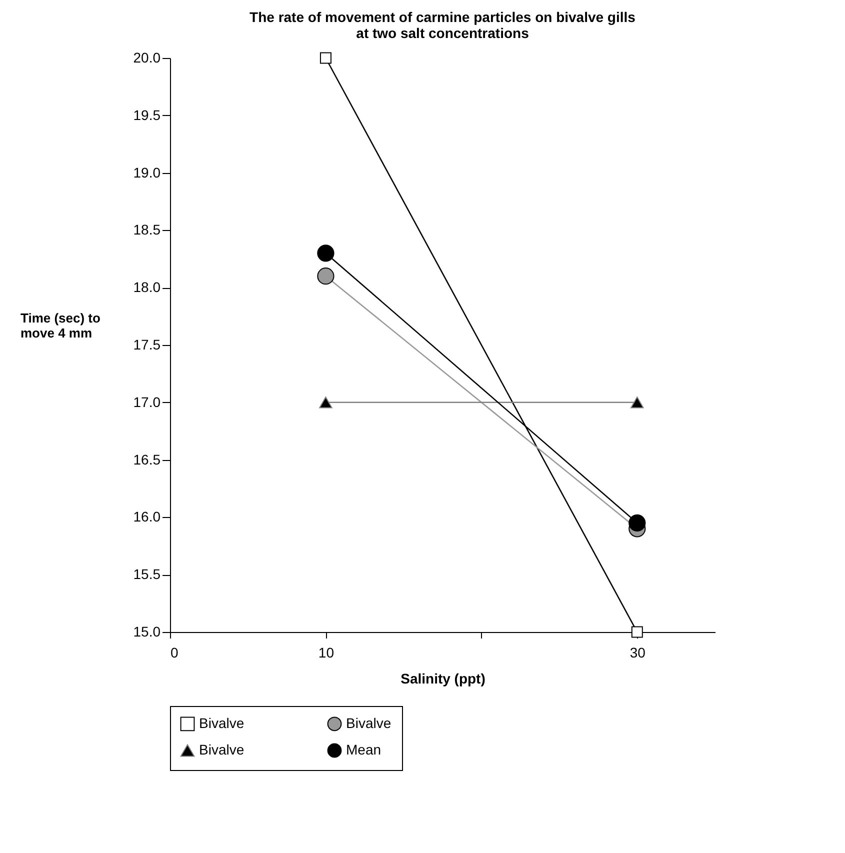 This screenshot has height=853, width=845. Describe the element at coordinates (147, 516) in the screenshot. I see `y-tick-label: 16.0` at that location.